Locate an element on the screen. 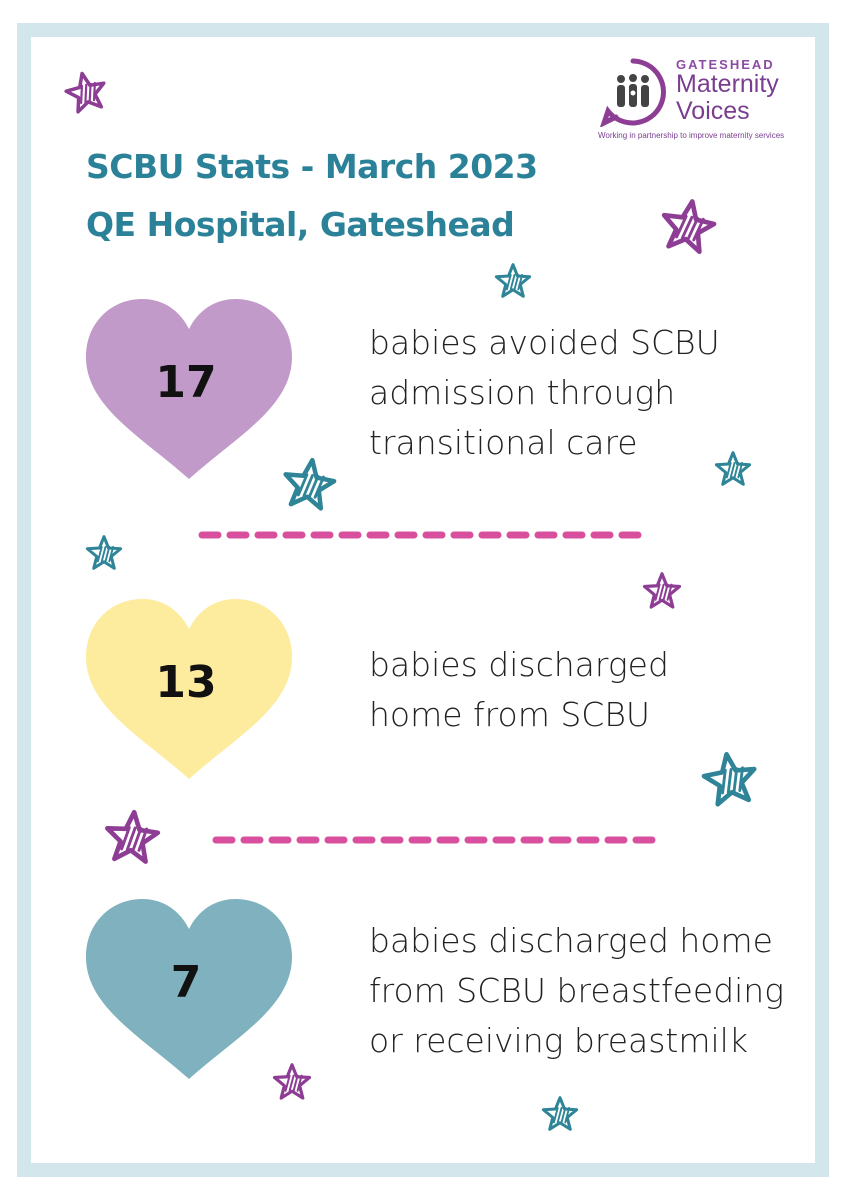 This screenshot has height=1200, width=846. stat-description-2: babies discharged home from SCBU is located at coordinates (519, 689).